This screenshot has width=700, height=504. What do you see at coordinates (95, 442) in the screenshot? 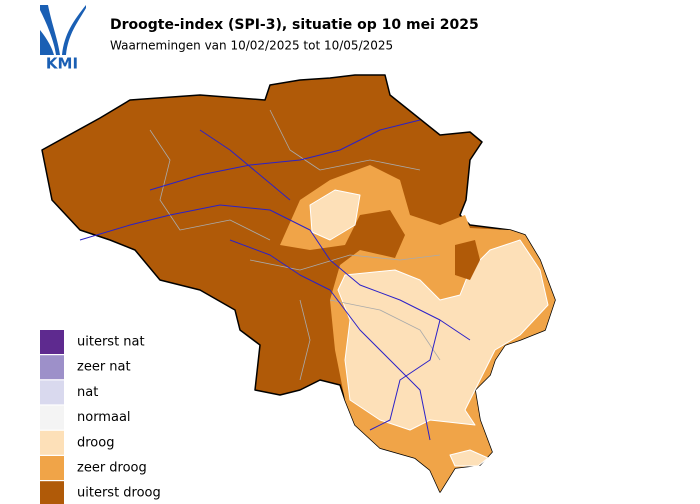
I see `legend-label: droog` at bounding box center [95, 442].